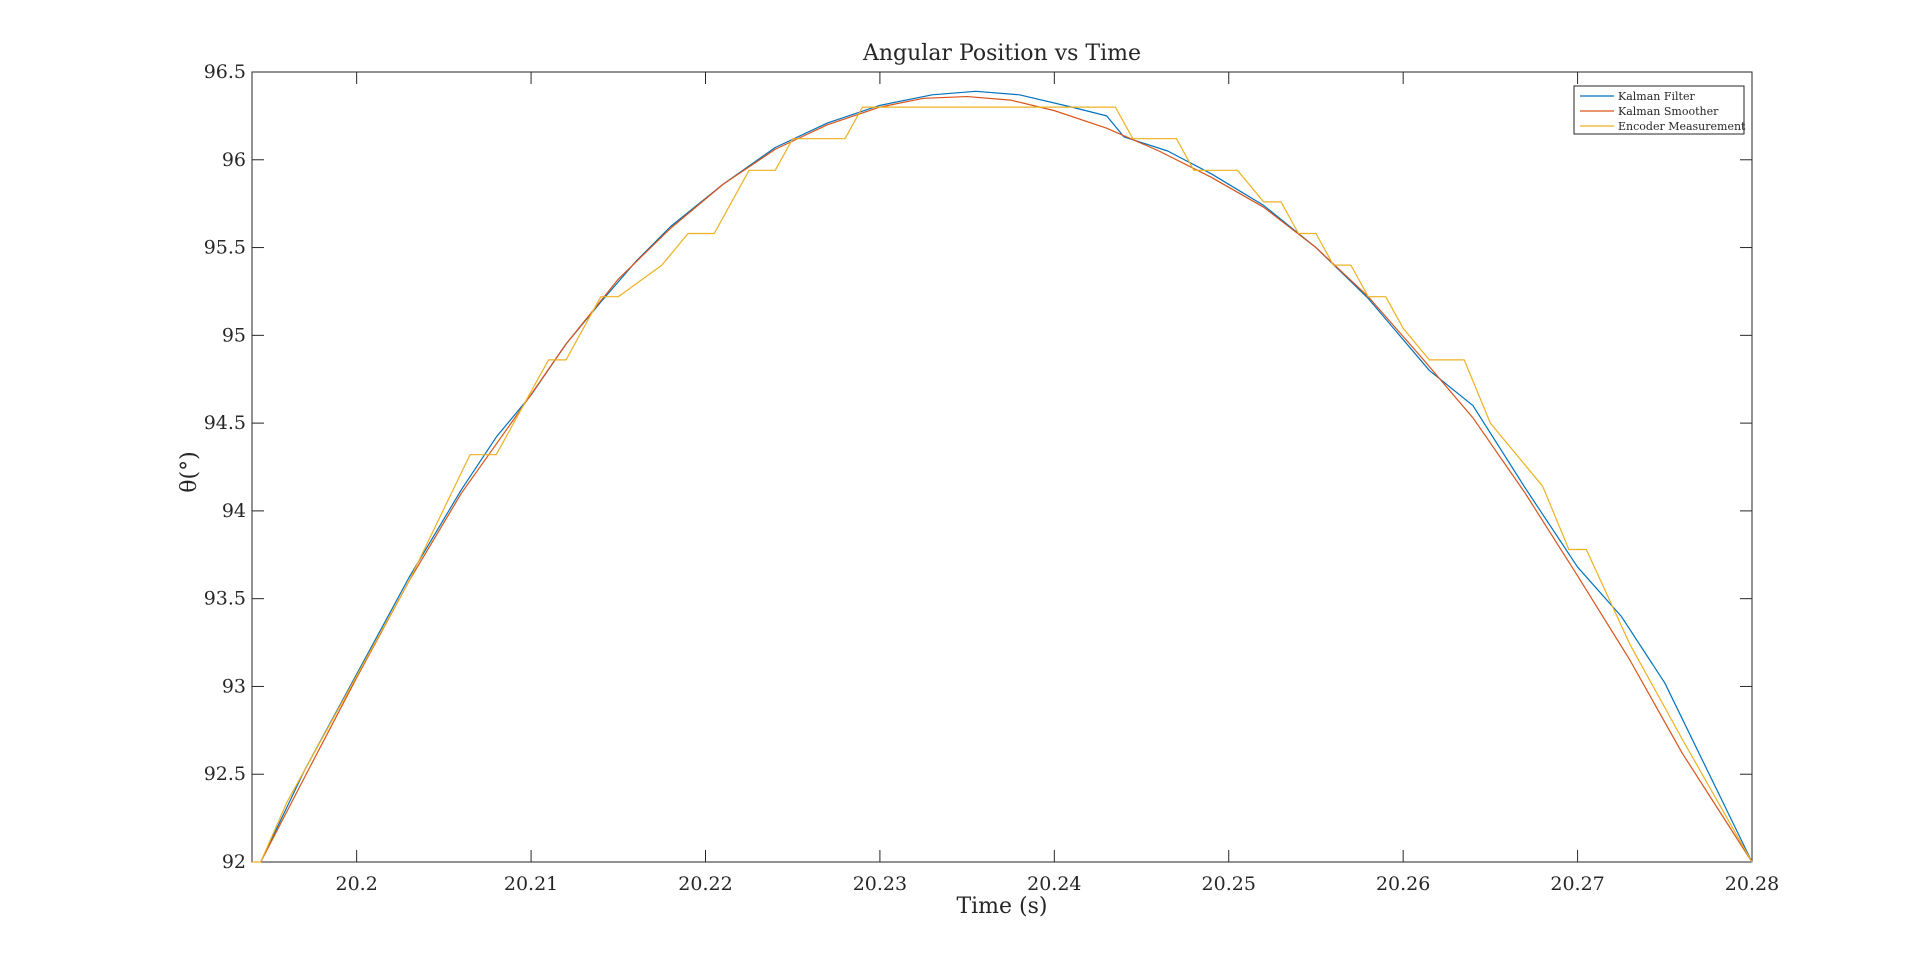 Image resolution: width=1920 pixels, height=963 pixels. Describe the element at coordinates (225, 423) in the screenshot. I see `y-tick-label: 94.5` at that location.